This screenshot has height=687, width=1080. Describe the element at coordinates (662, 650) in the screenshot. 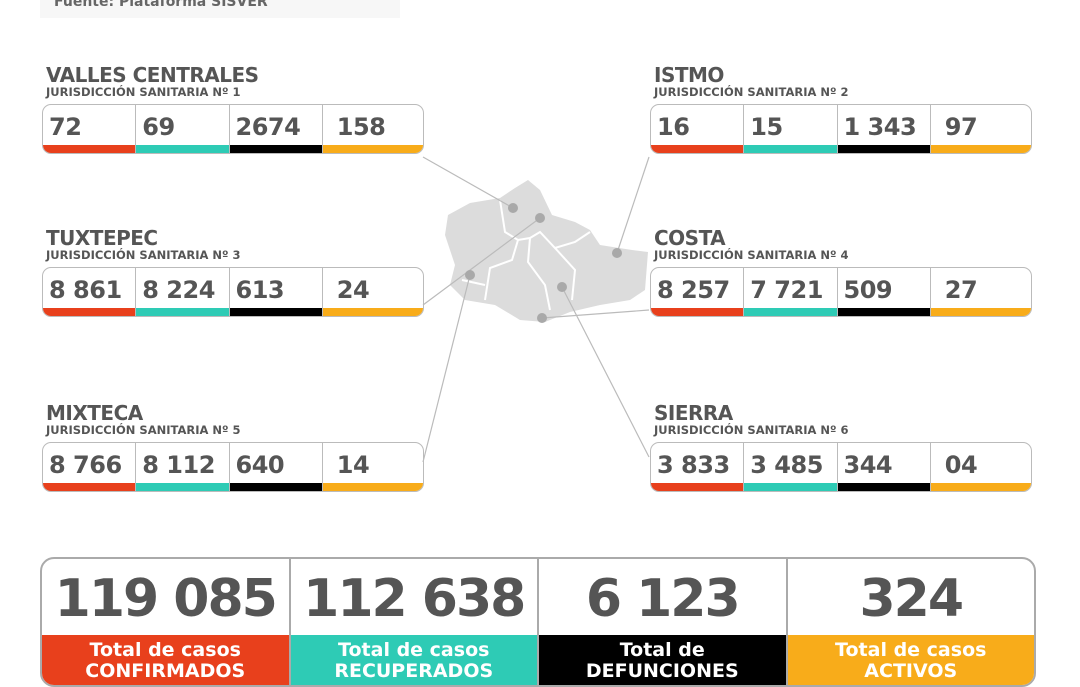

I see `total-label: Total de` at that location.